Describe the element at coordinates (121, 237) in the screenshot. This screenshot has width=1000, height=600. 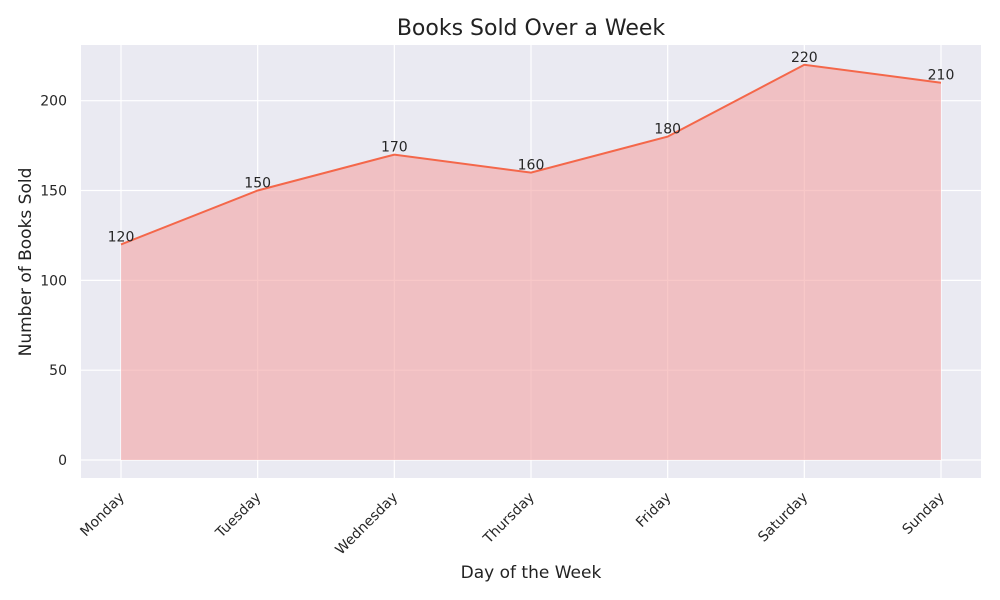
I see `data-label: 120` at that location.